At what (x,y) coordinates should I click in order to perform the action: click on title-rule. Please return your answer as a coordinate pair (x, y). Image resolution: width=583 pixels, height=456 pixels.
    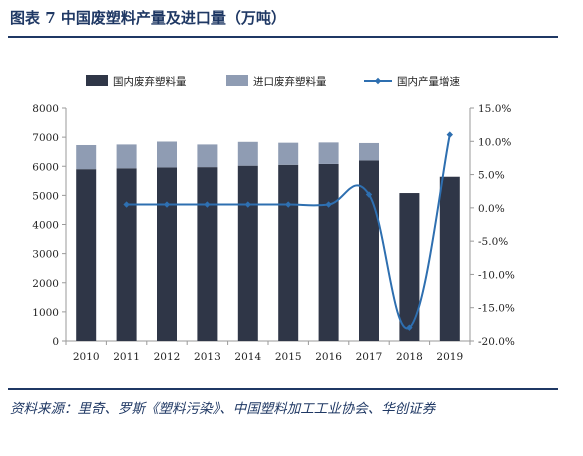
    Looking at the image, I should click on (283, 37).